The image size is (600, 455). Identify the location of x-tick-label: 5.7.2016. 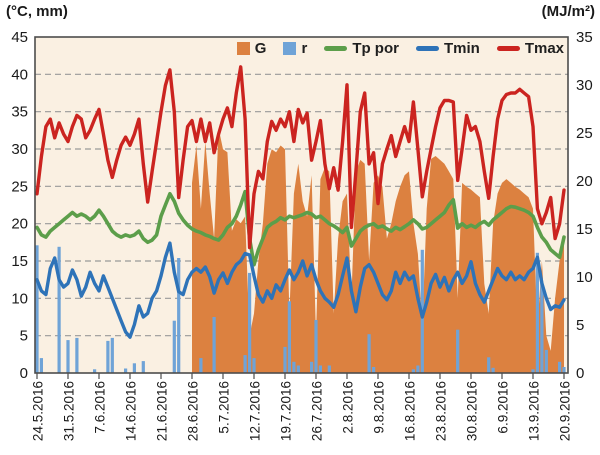
(224, 407).